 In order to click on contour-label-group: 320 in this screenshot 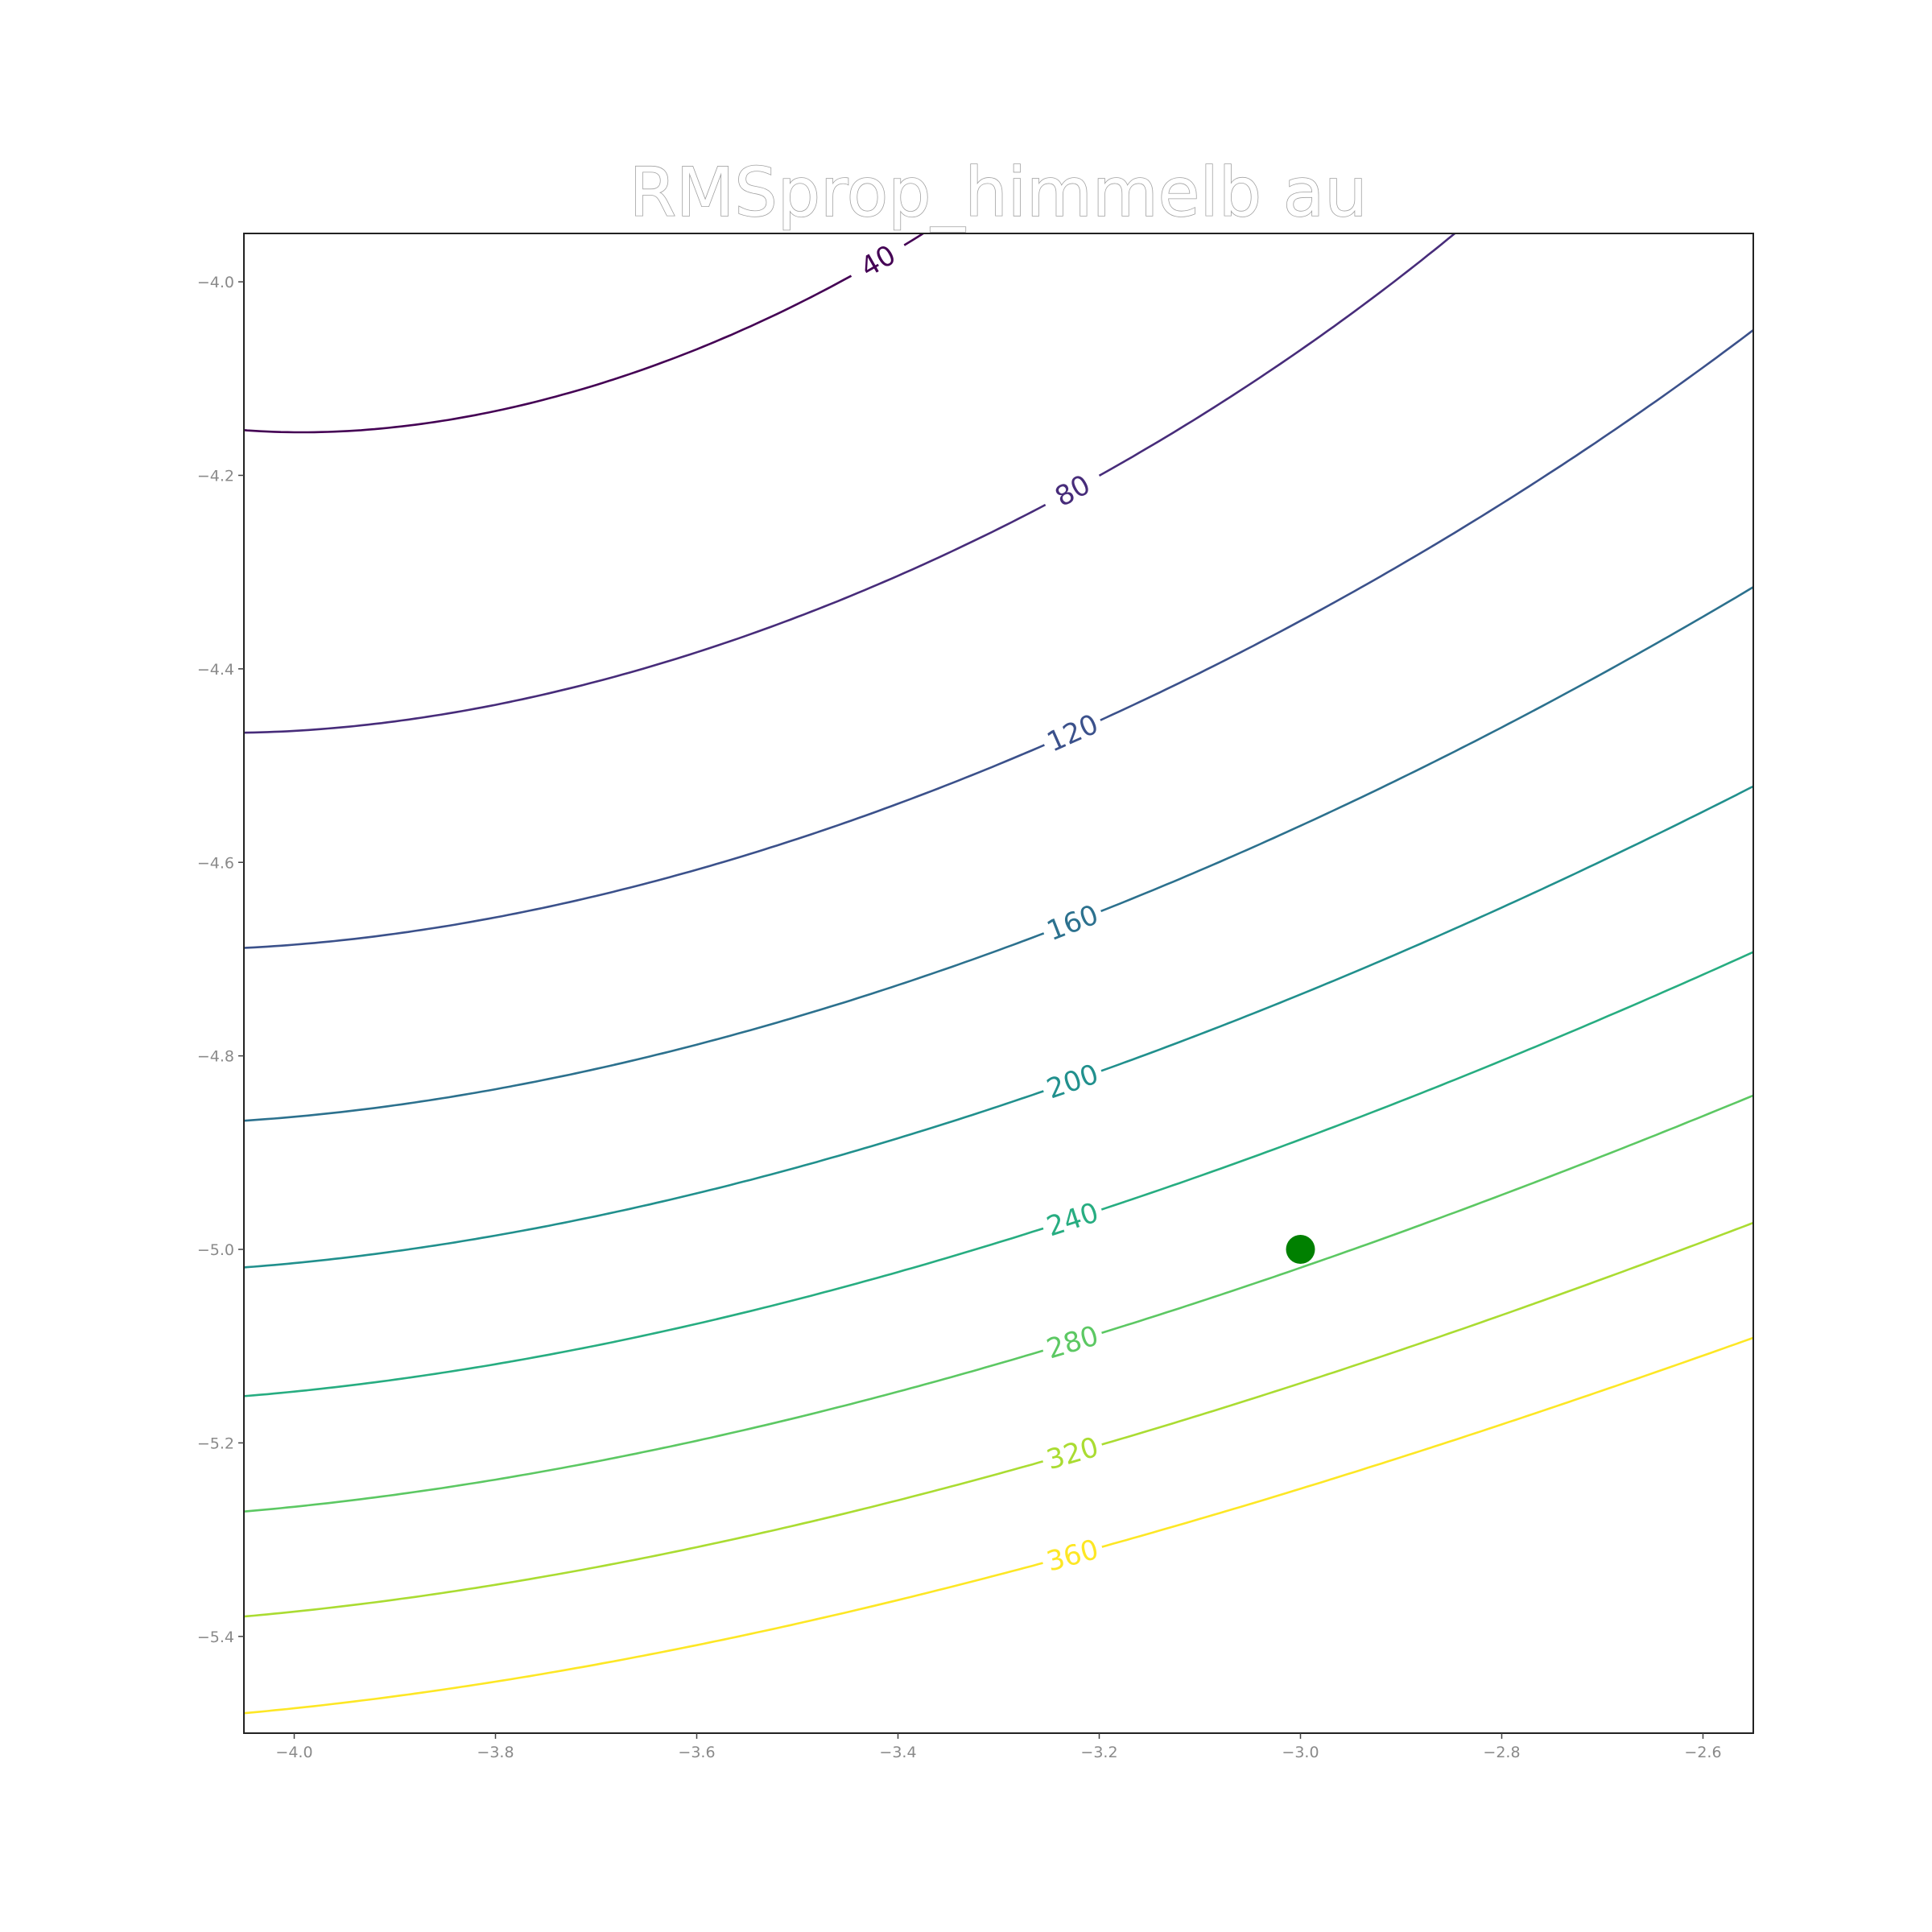, I will do `click(1072, 1453)`.